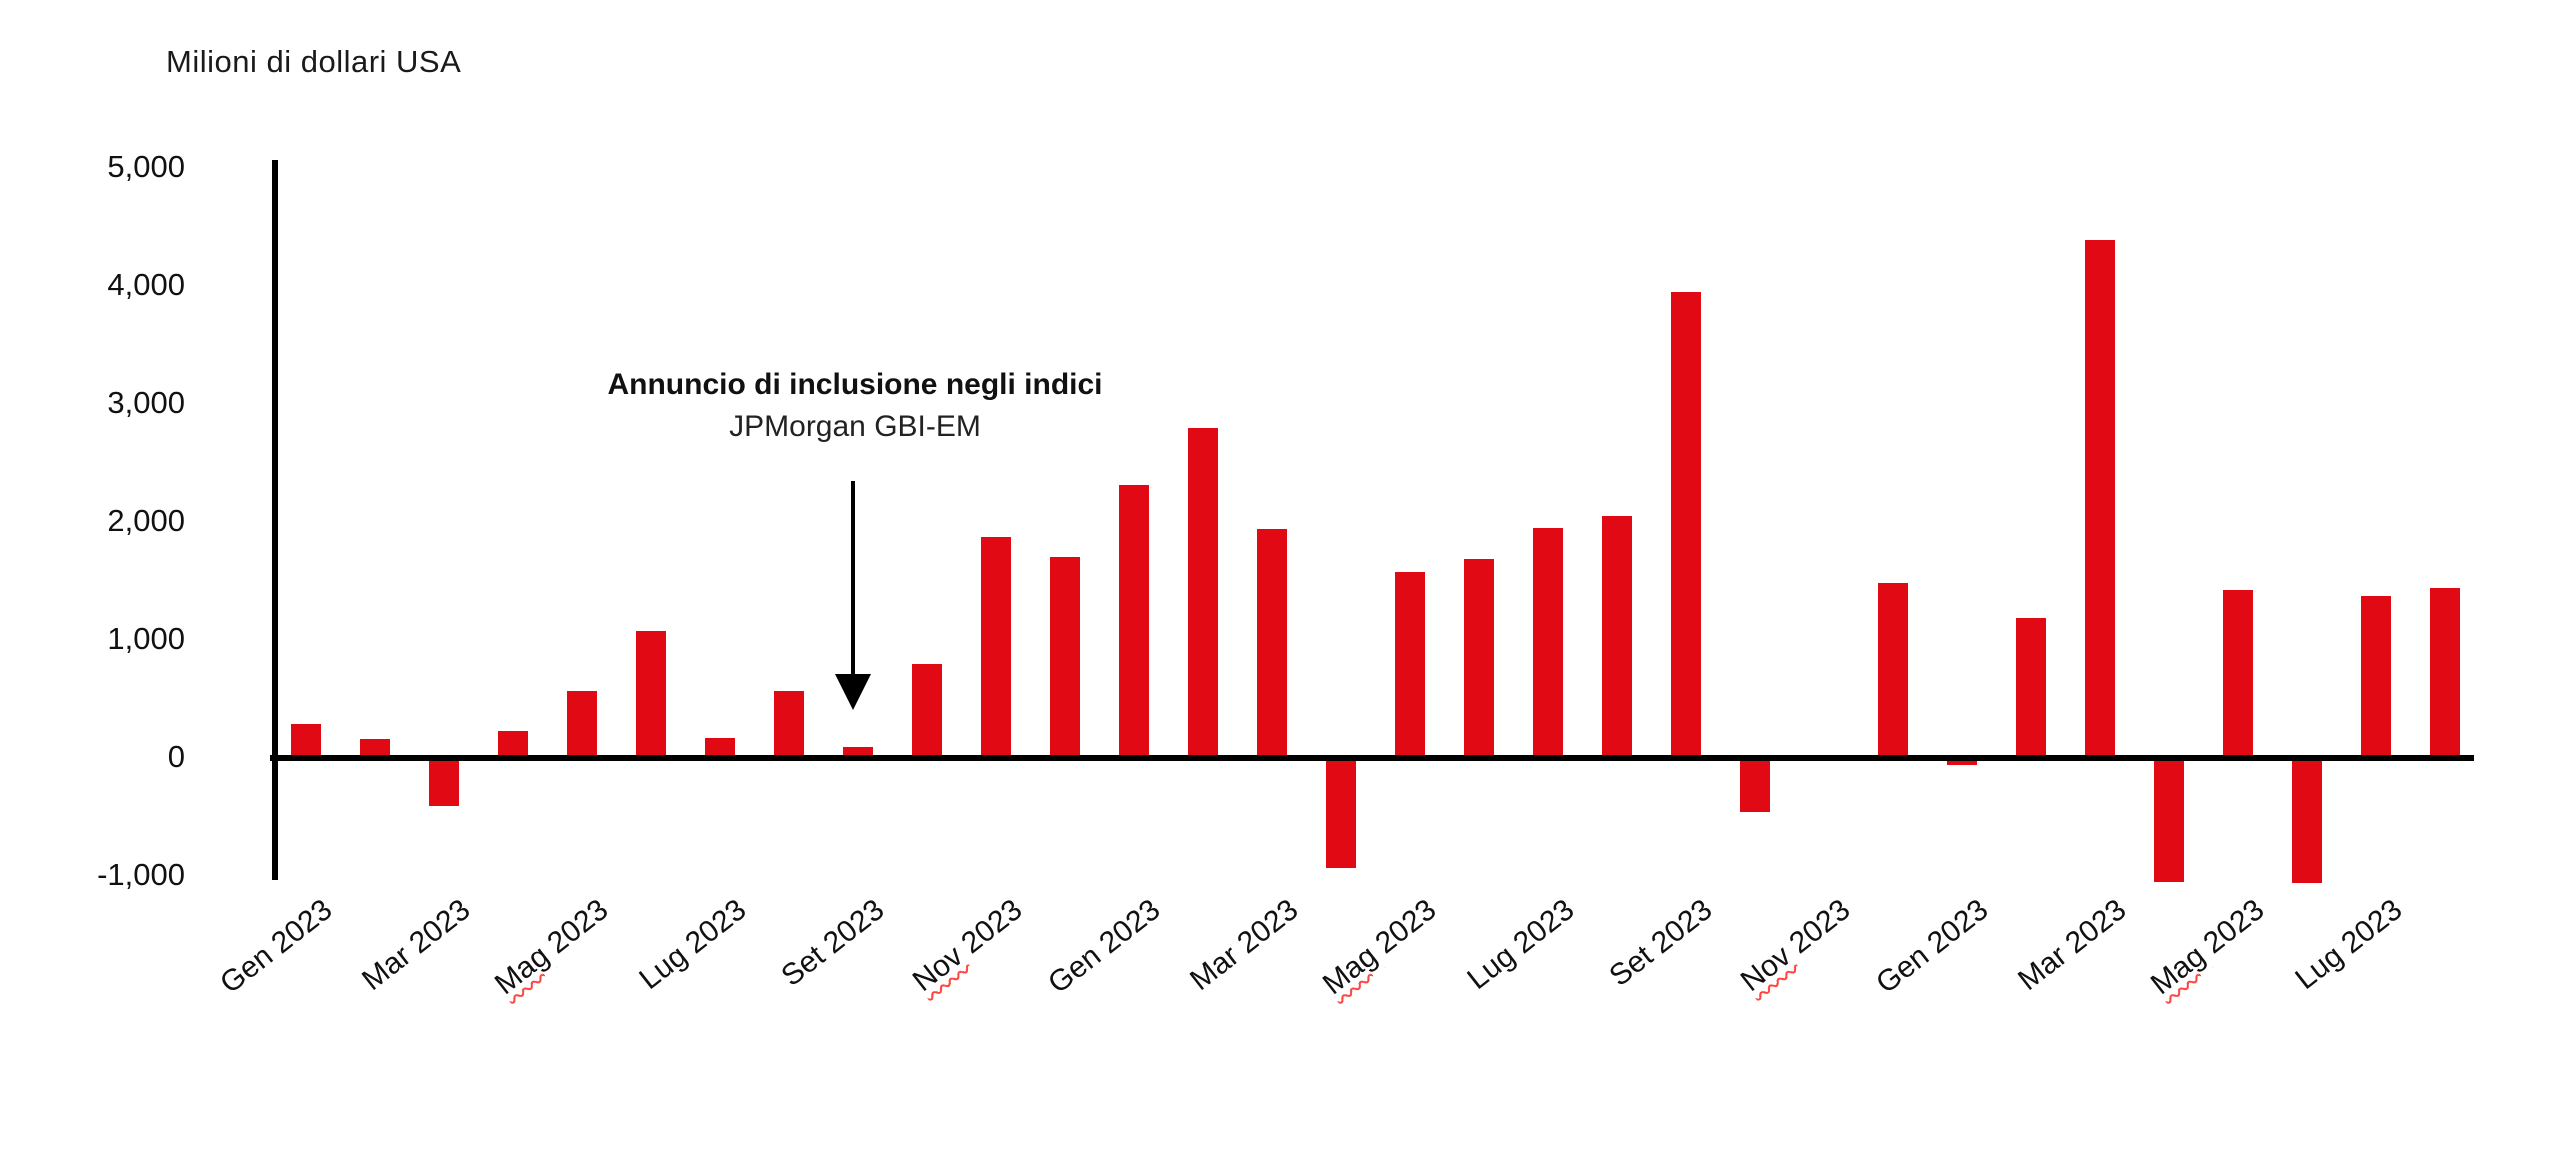 The width and height of the screenshot is (2549, 1169). Describe the element at coordinates (1372, 758) in the screenshot. I see `x-axis-zero-line` at that location.